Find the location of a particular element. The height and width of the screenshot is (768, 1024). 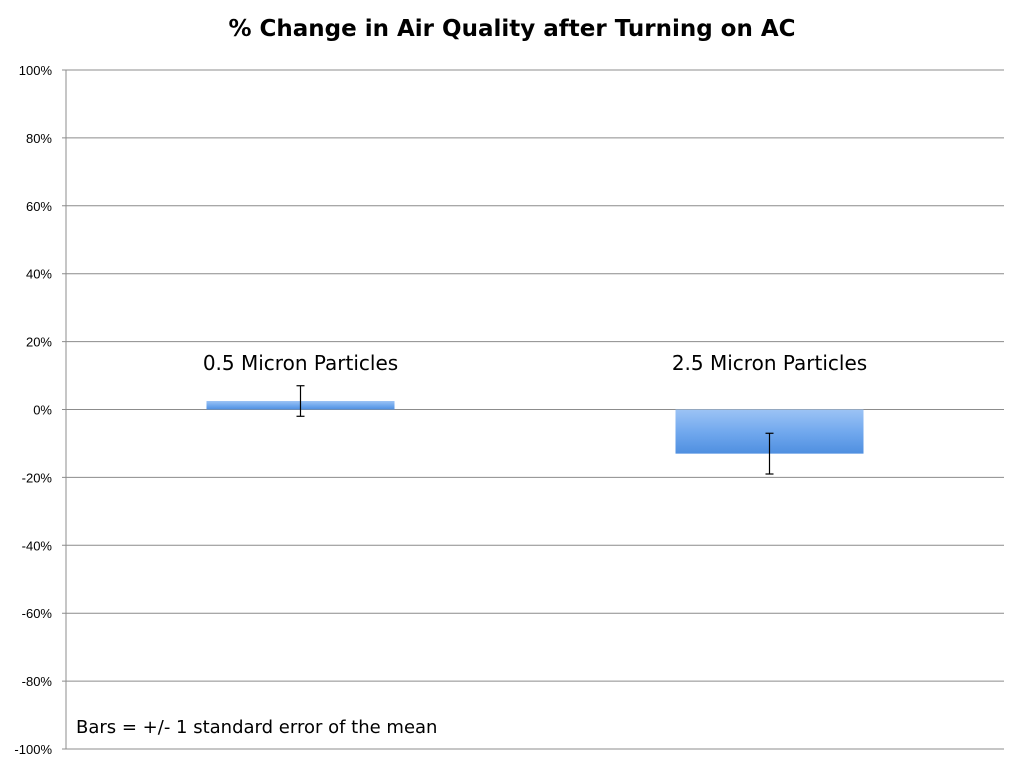

y-axis: 100% 80% 60% 40% 20% 0% -20% -40% -60% -80% -100% is located at coordinates (40, 410).